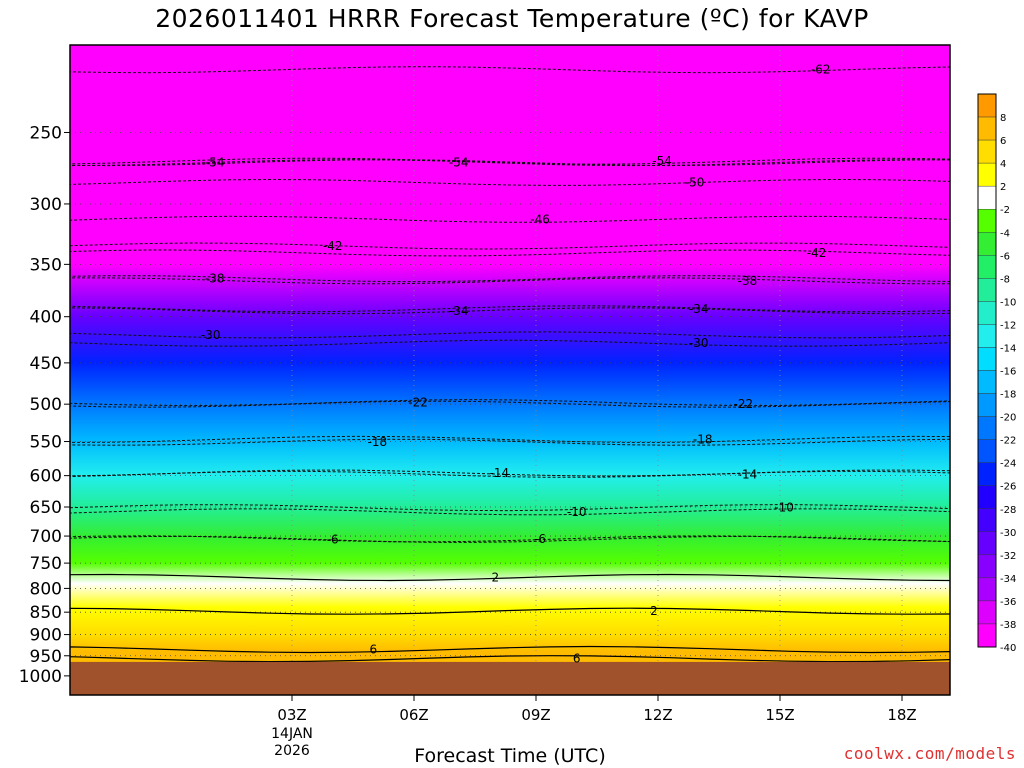  What do you see at coordinates (1005, 279) in the screenshot?
I see `colorbar-label: -8` at bounding box center [1005, 279].